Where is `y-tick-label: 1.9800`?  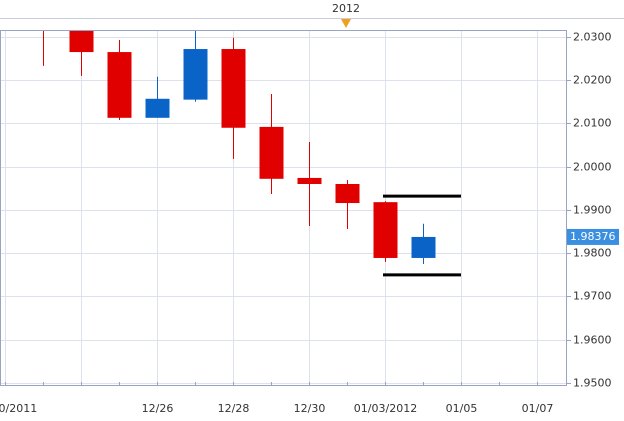 y-tick-label: 1.9800 is located at coordinates (592, 253).